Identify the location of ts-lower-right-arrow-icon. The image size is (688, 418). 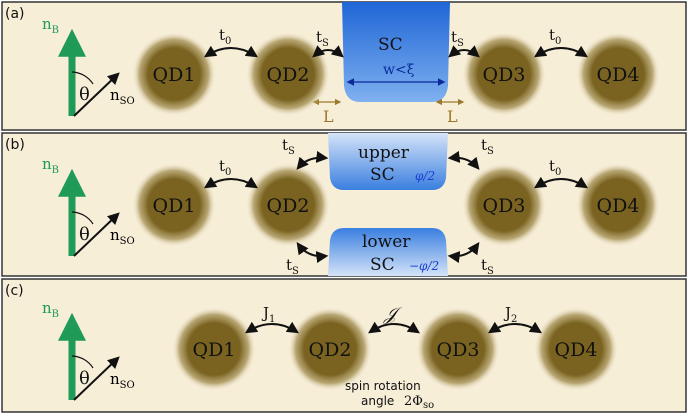
(463, 253).